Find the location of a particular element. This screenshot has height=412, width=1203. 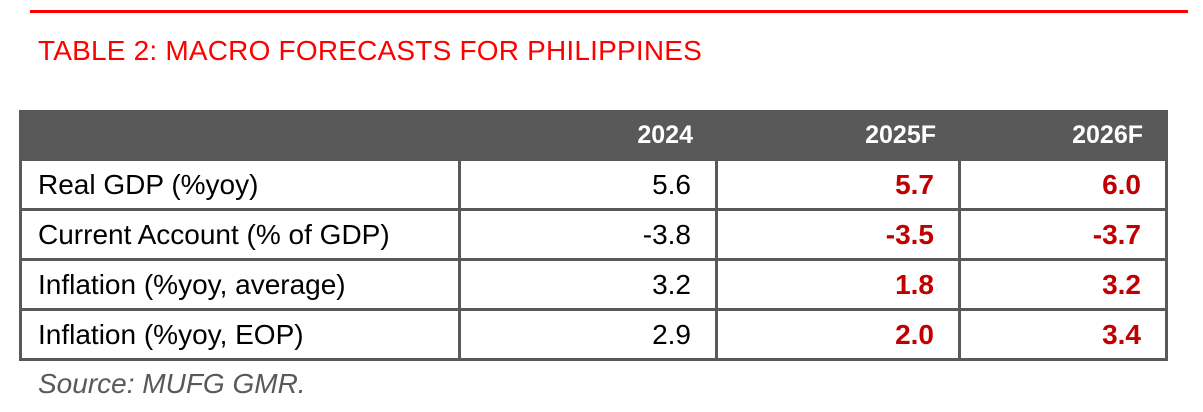

column-header-indicator is located at coordinates (240, 135).